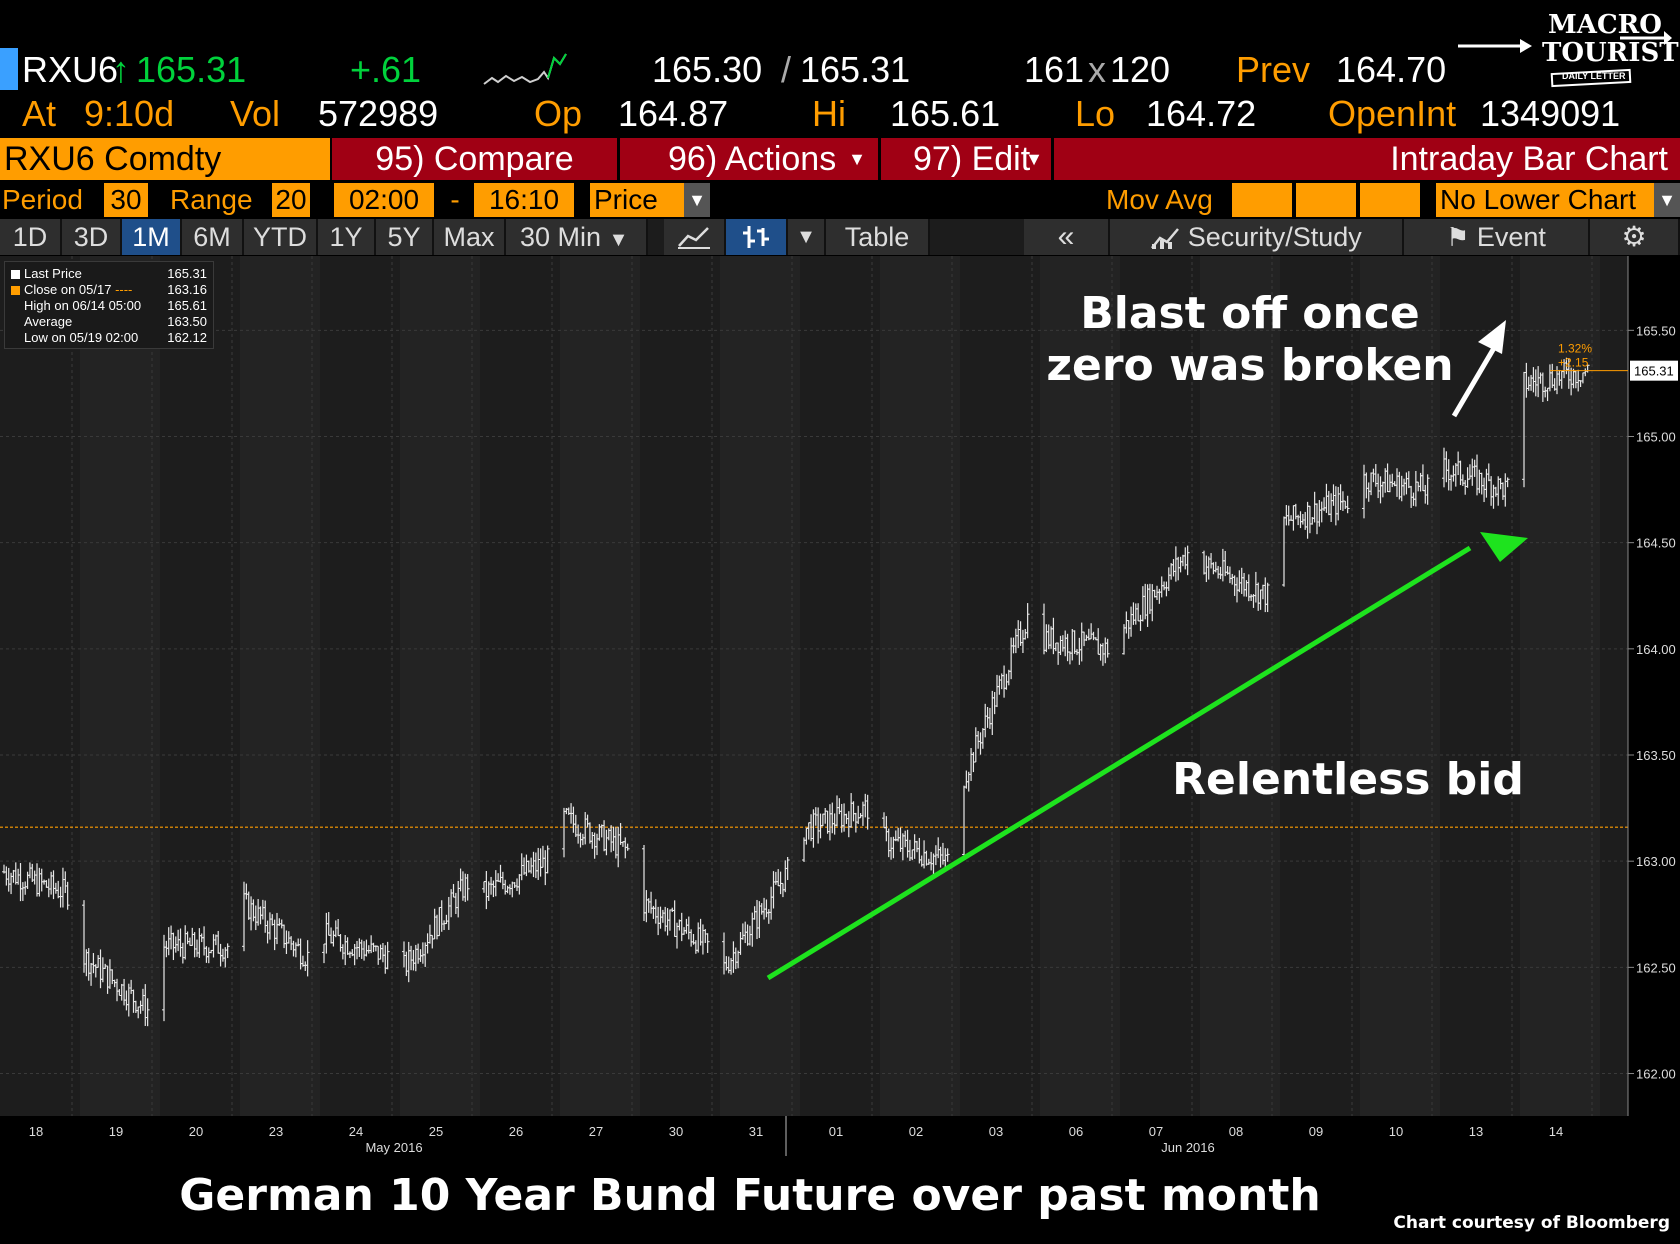 This screenshot has height=1244, width=1680. What do you see at coordinates (1565, 59) in the screenshot?
I see `logo-arrows-icon` at bounding box center [1565, 59].